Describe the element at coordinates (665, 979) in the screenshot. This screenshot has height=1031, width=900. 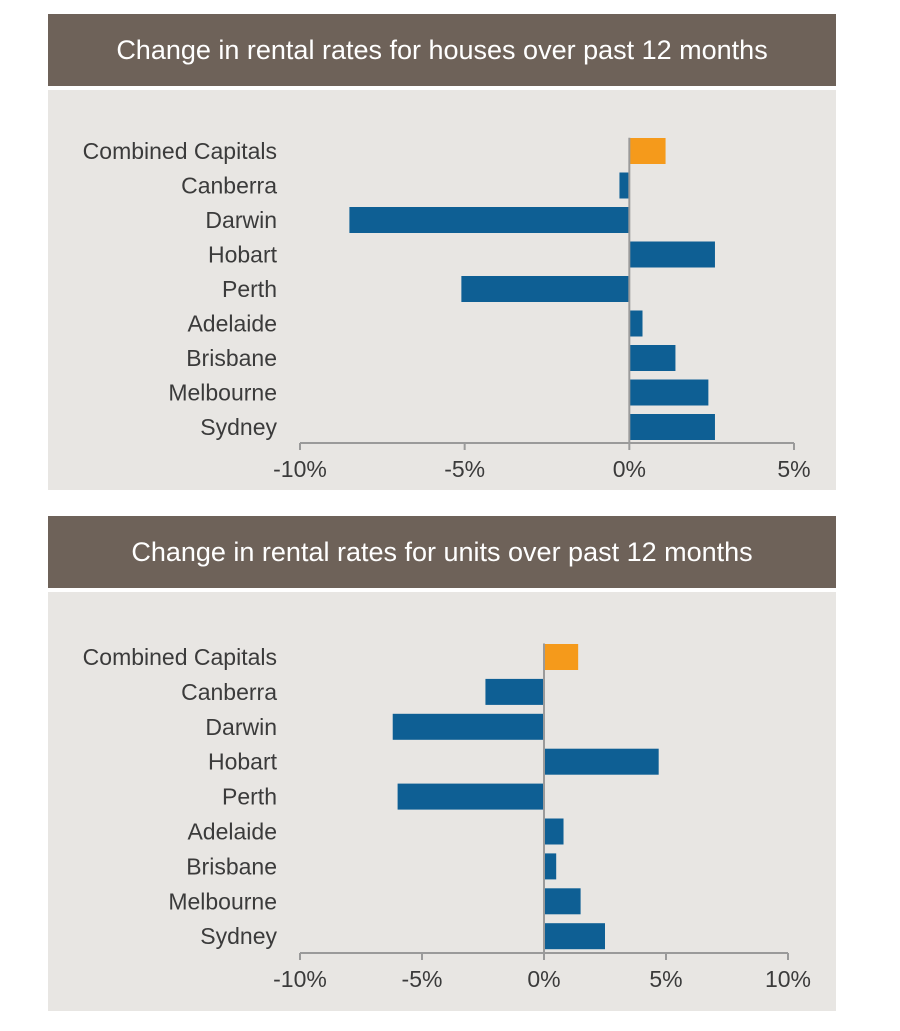
I see `units-x-tick-label: 5%` at that location.